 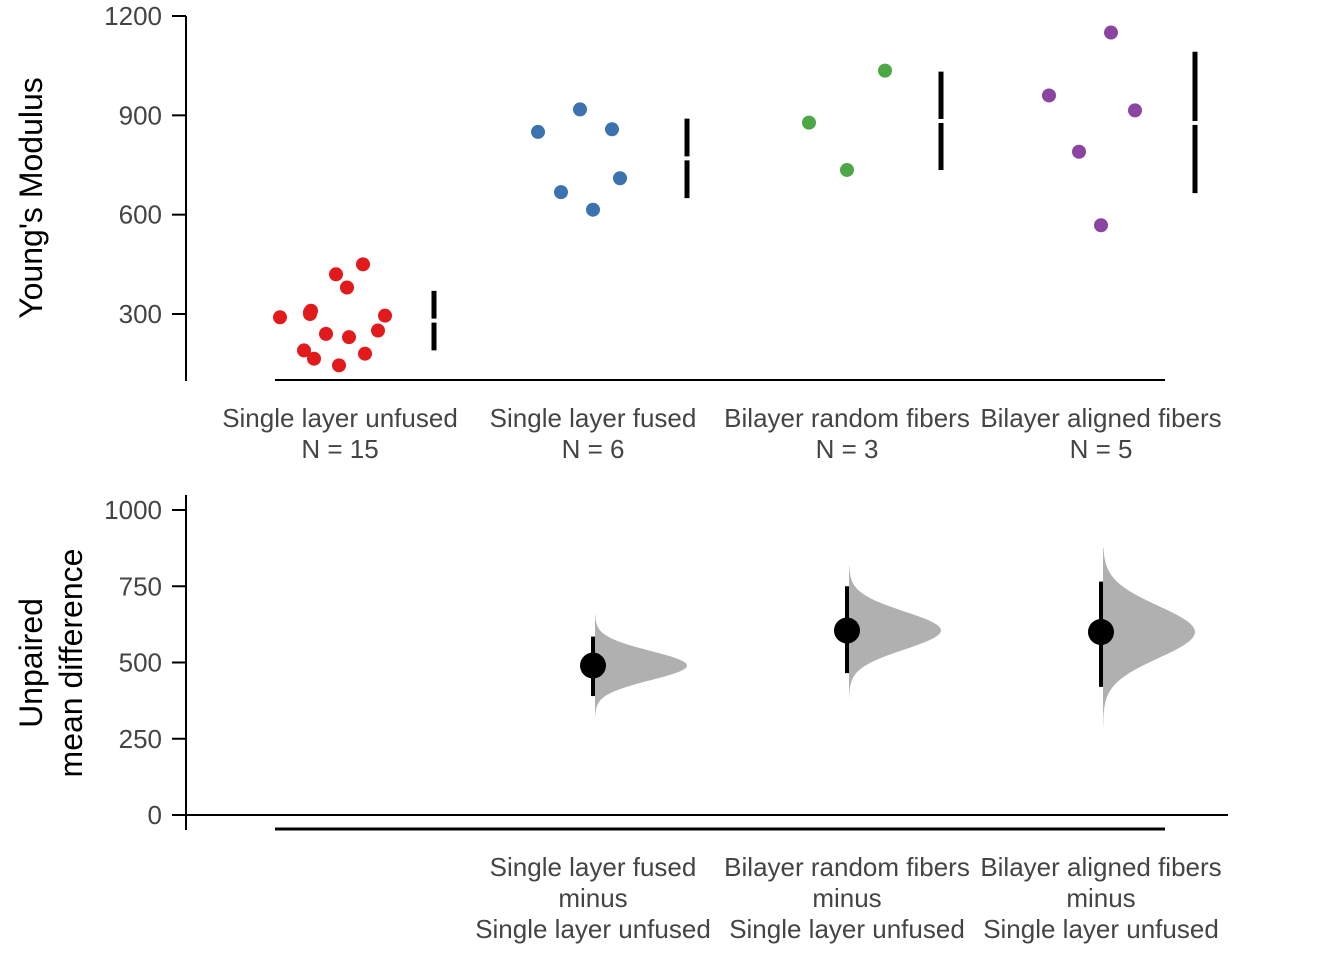 What do you see at coordinates (133, 16) in the screenshot?
I see `y-tick-label: 1200` at bounding box center [133, 16].